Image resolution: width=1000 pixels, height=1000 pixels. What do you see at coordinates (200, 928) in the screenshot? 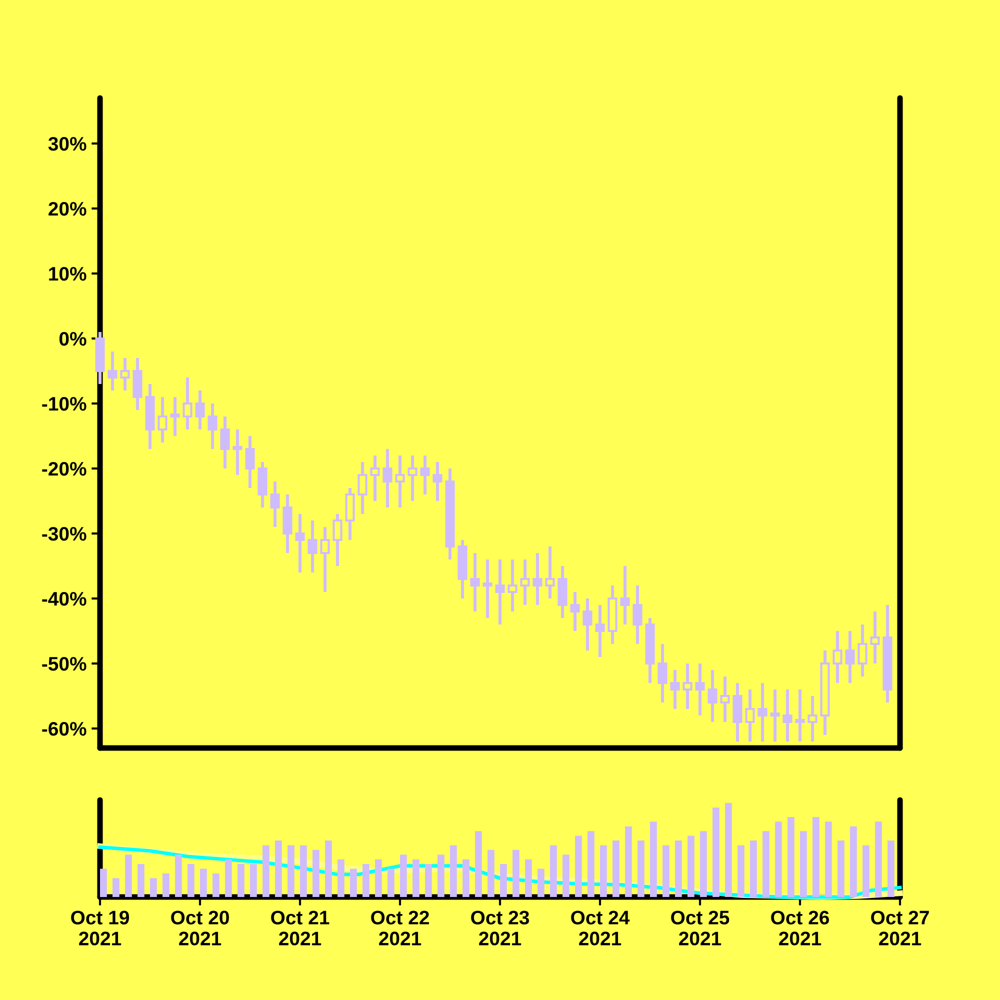
I see `x-tick-label: Oct 20 2021` at bounding box center [200, 928].